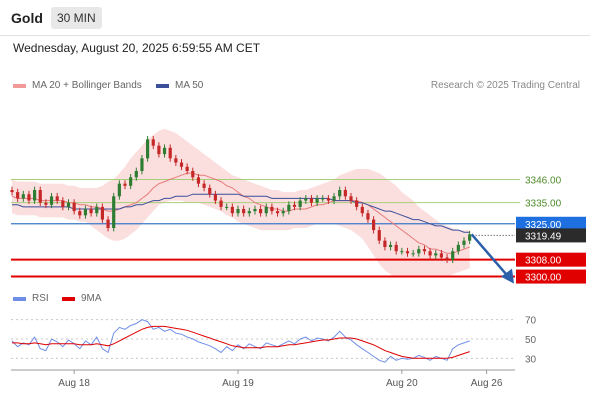 The height and width of the screenshot is (400, 590). I want to click on x-tick-label: Aug 26, so click(487, 383).